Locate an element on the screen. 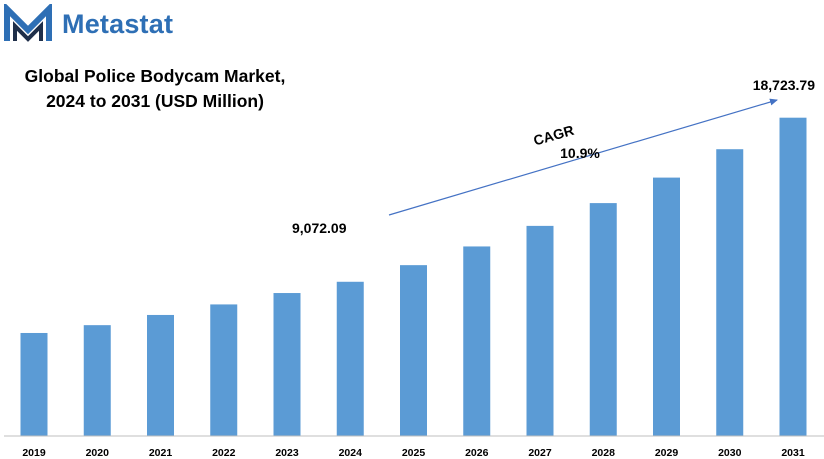 The height and width of the screenshot is (459, 824). bar-2024 is located at coordinates (350, 358).